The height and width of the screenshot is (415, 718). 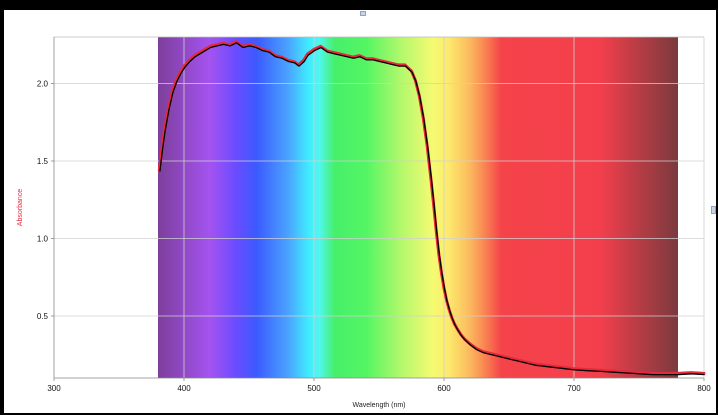 What do you see at coordinates (45, 200) in the screenshot?
I see `y-tick-labels: 0.5 1.0 1.5 2.0` at bounding box center [45, 200].